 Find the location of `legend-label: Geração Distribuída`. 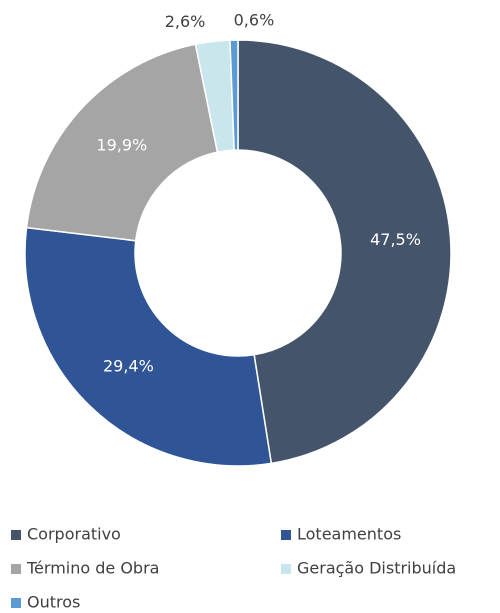

legend-label: Geração Distribuída is located at coordinates (376, 568).